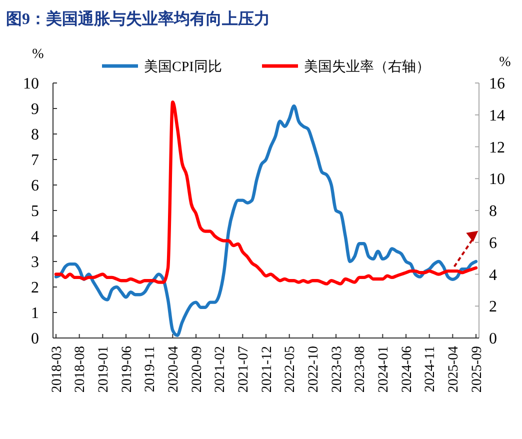  What do you see at coordinates (220, 369) in the screenshot?
I see `x-tick-label: 2021-02` at bounding box center [220, 369].